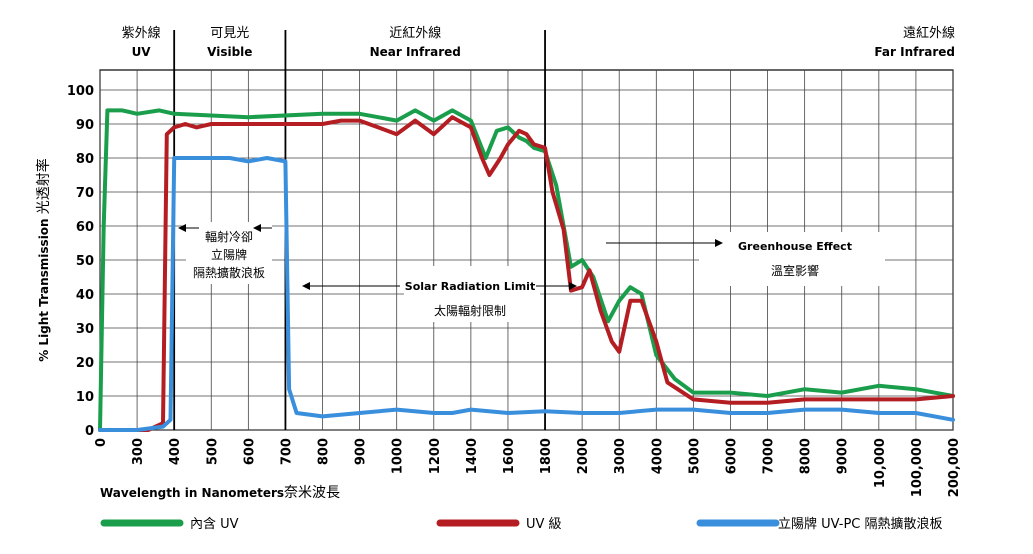 The height and width of the screenshot is (554, 1033). Describe the element at coordinates (472, 456) in the screenshot. I see `x-tick-label: 1400` at that location.